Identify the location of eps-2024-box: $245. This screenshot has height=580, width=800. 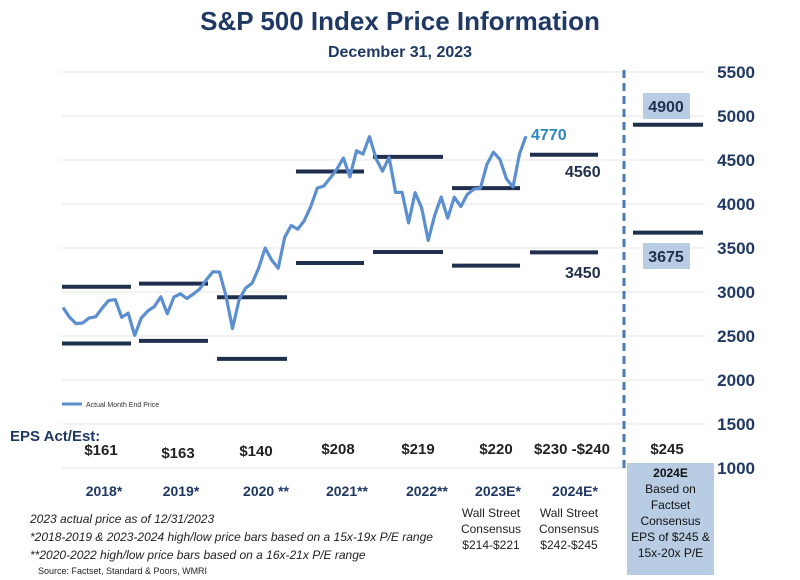
(667, 449).